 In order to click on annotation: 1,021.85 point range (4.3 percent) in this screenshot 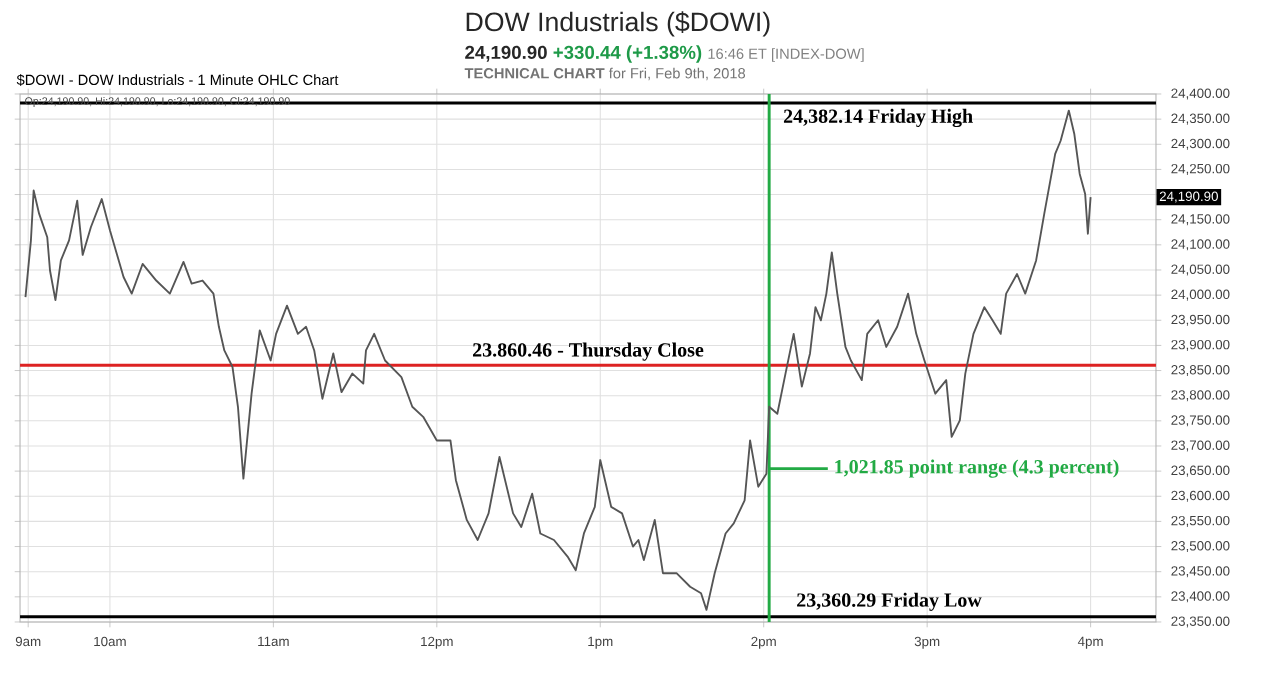, I will do `click(977, 468)`.